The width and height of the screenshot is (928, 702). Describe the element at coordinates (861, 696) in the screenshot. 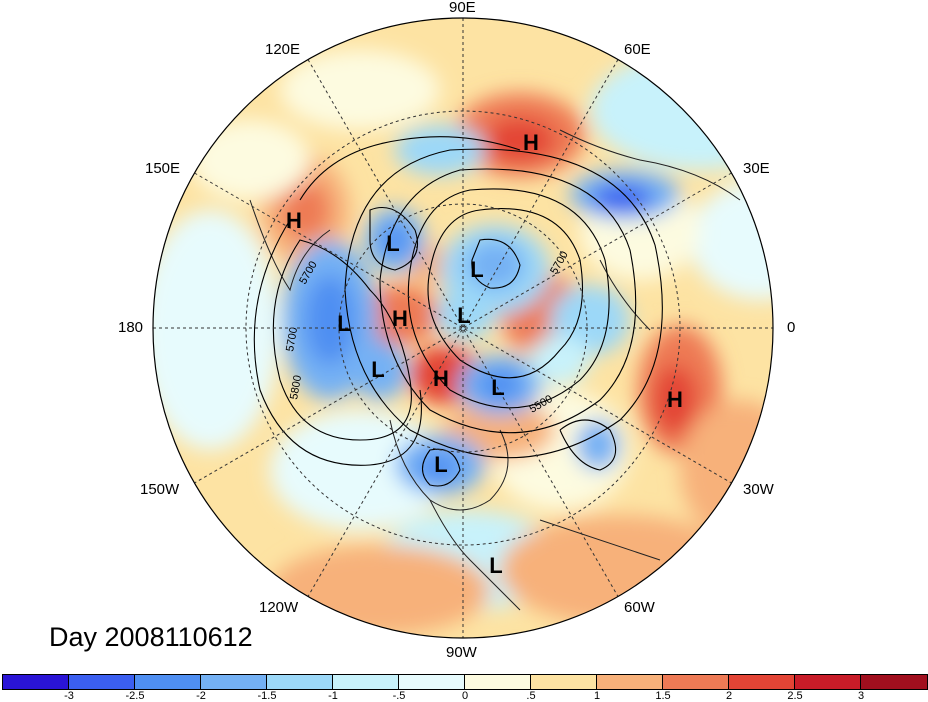

I see `colorbar-tick-label: 3` at that location.